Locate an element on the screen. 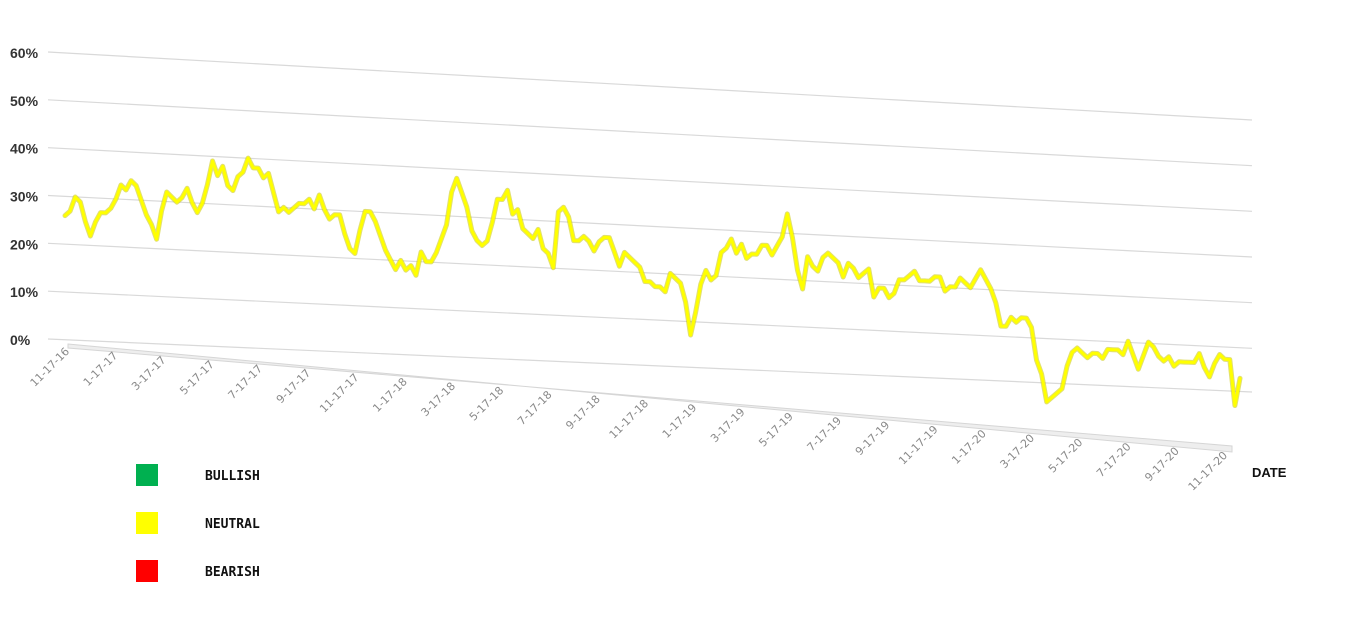 Image resolution: width=1368 pixels, height=632 pixels. y-tick-label: 40% is located at coordinates (24, 149).